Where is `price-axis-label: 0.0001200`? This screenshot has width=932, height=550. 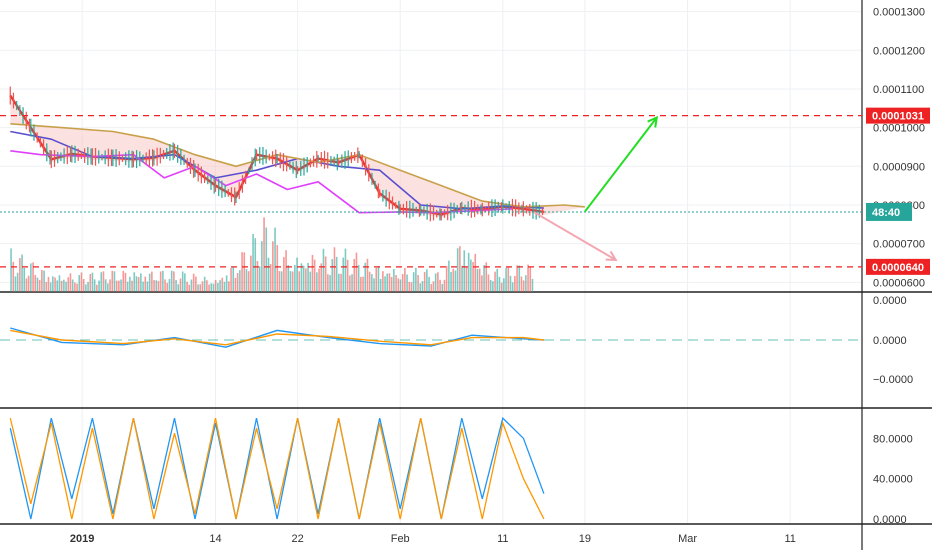
price-axis-label: 0.0001200 is located at coordinates (899, 51).